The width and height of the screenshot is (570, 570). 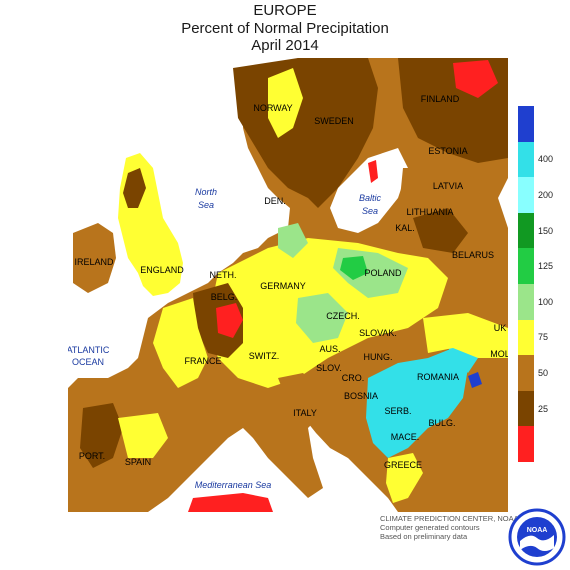 I want to click on legend-tick-label: 200, so click(x=546, y=195).